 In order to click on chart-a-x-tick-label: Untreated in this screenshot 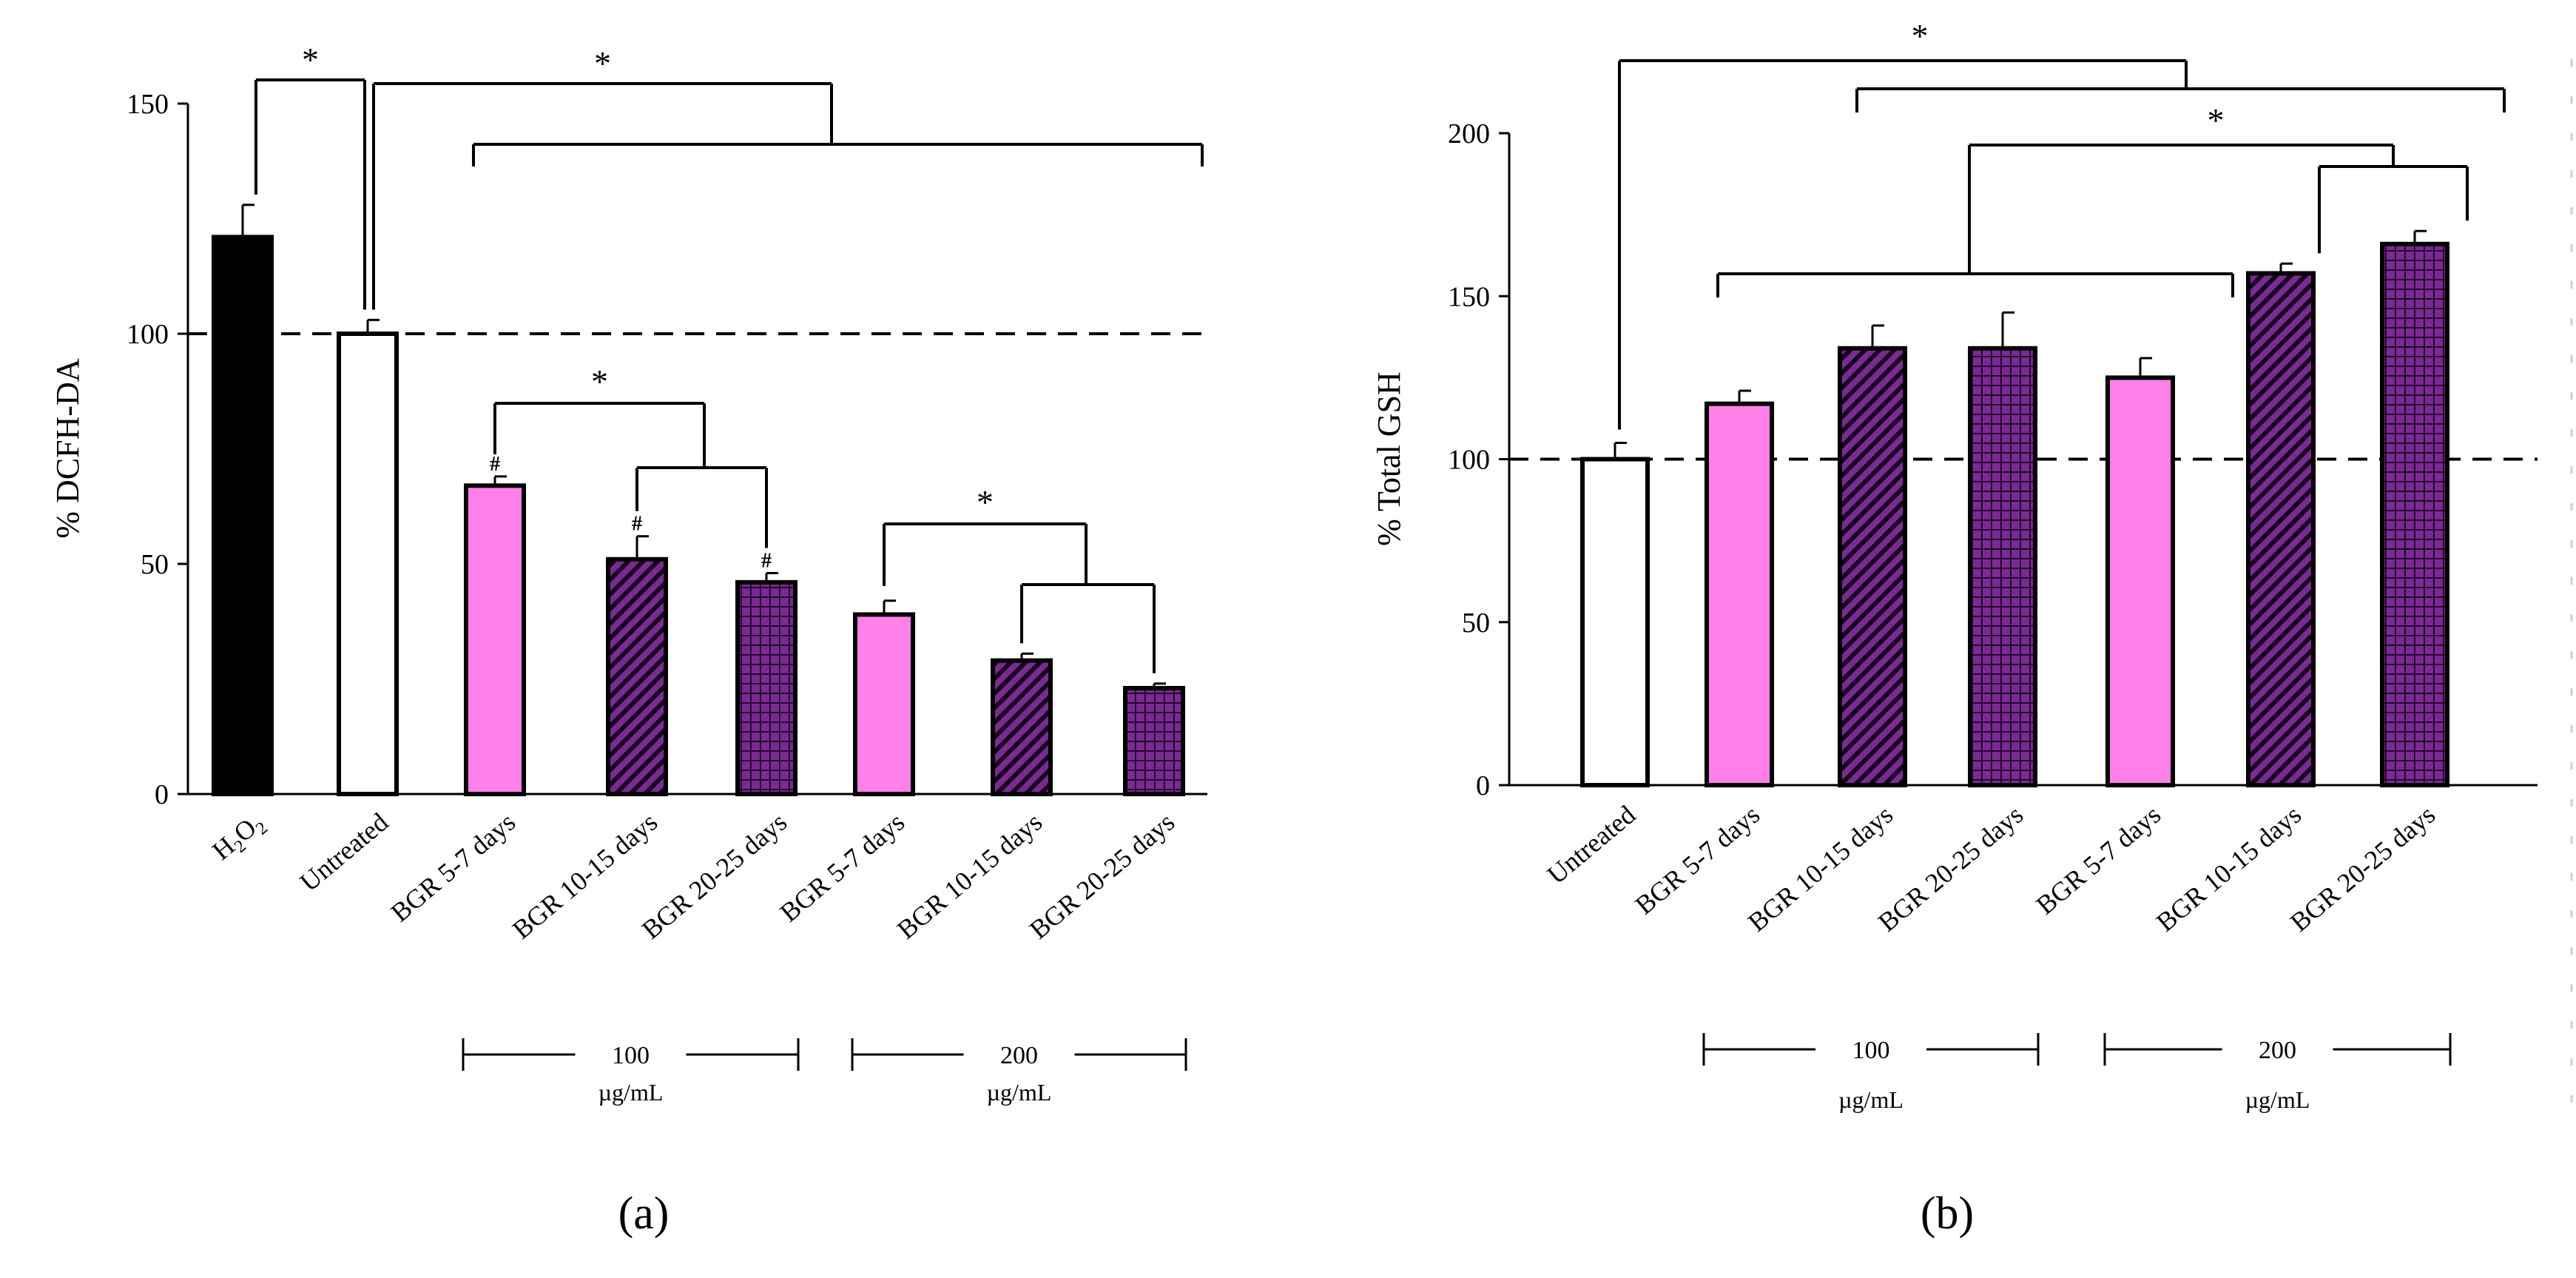, I will do `click(344, 852)`.